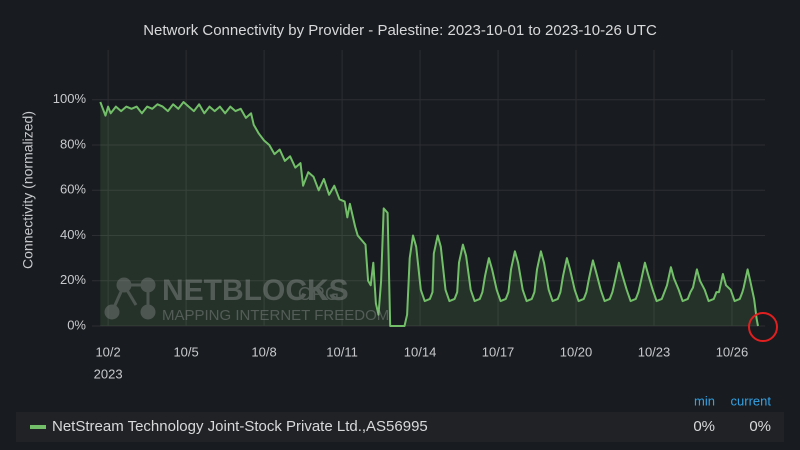  Describe the element at coordinates (107, 351) in the screenshot. I see `x-tick-label: 10/2` at that location.